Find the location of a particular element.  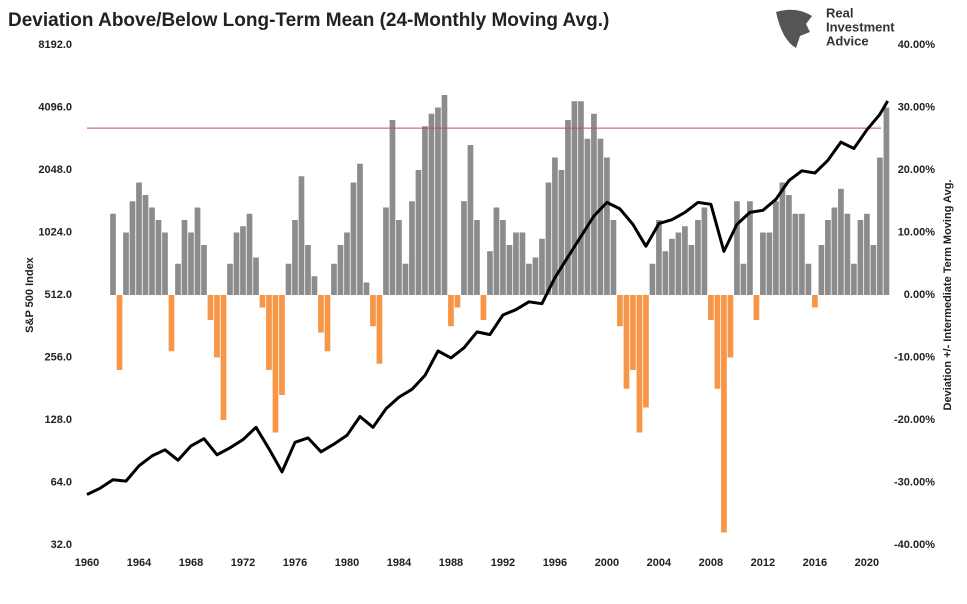

x-tick-label: 2020 is located at coordinates (867, 563).